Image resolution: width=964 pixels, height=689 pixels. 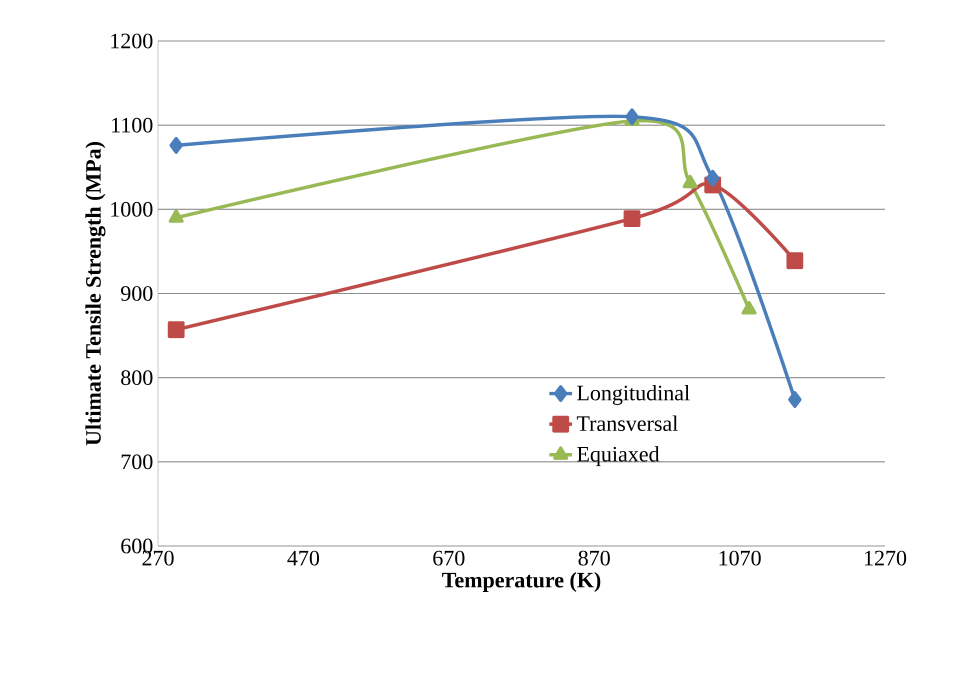 What do you see at coordinates (303, 558) in the screenshot?
I see `x-tick-label: 470` at bounding box center [303, 558].